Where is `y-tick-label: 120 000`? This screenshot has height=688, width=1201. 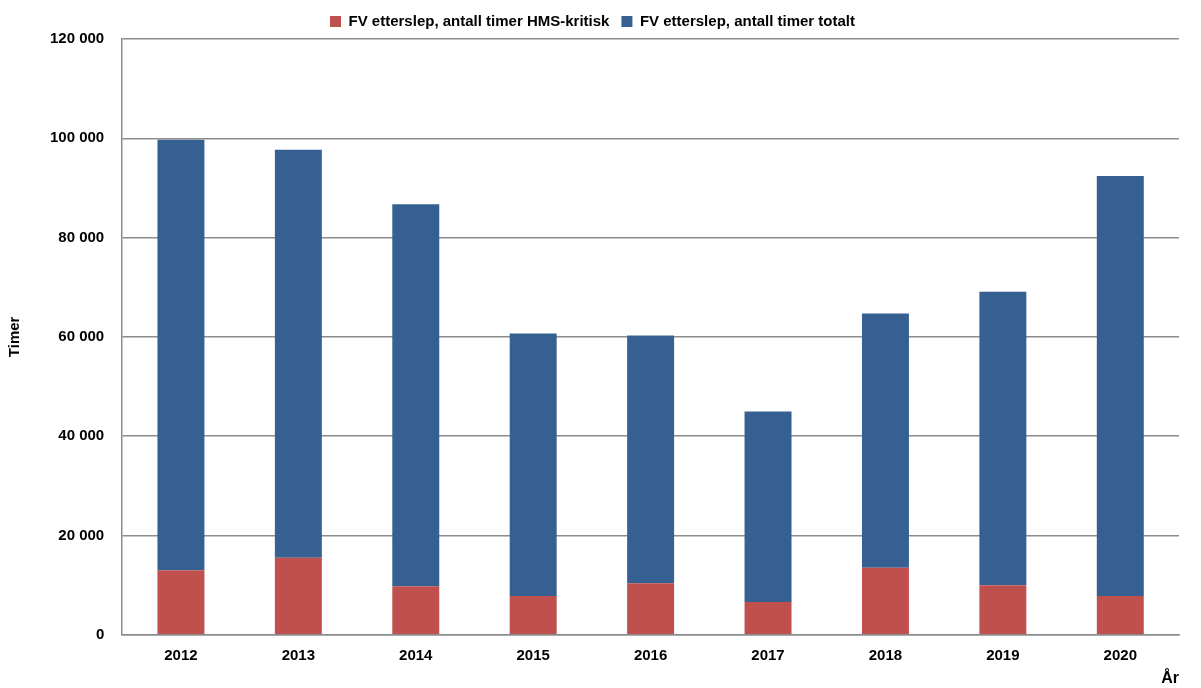 y-tick-label: 120 000 is located at coordinates (77, 38).